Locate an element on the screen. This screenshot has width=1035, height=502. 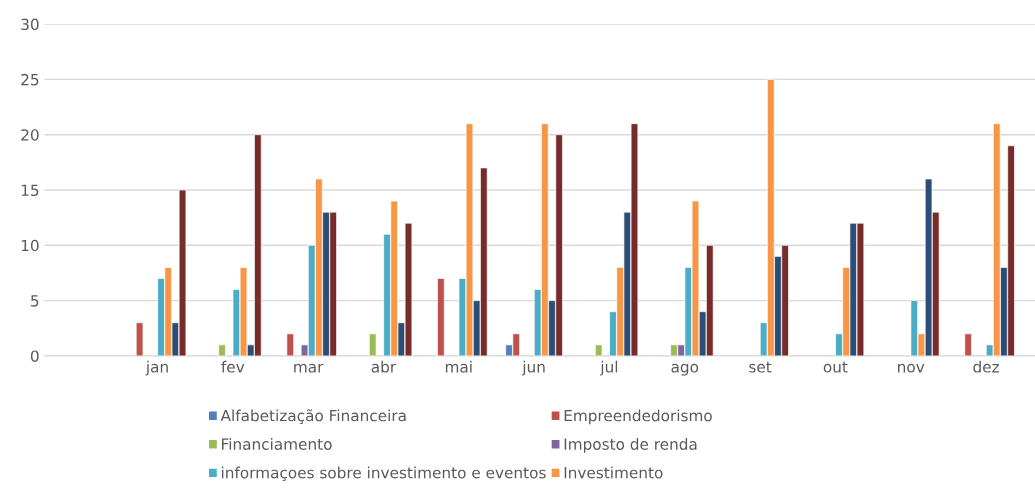
x-tick-label: ago is located at coordinates (685, 369).